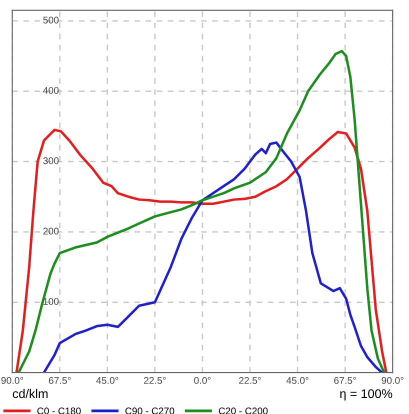 Image resolution: width=409 pixels, height=414 pixels. I want to click on legend-label: C90 - C270, so click(149, 411).